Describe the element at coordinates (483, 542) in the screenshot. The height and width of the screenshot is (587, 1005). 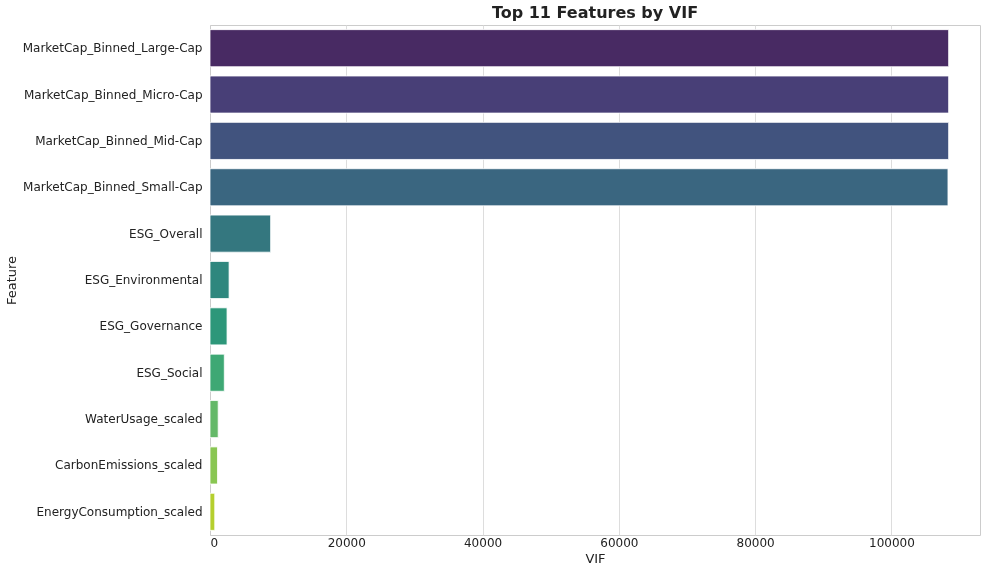
I see `x-tick-label: 40000` at that location.